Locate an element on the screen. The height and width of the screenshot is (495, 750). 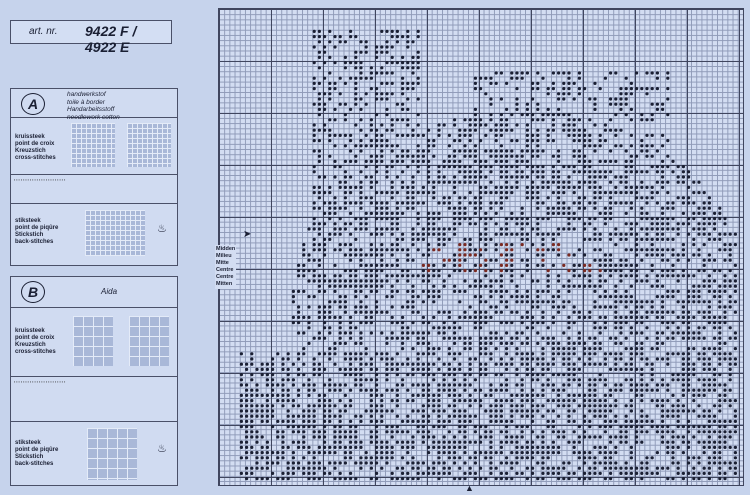
label-line: Stickstich is located at coordinates (29, 235).